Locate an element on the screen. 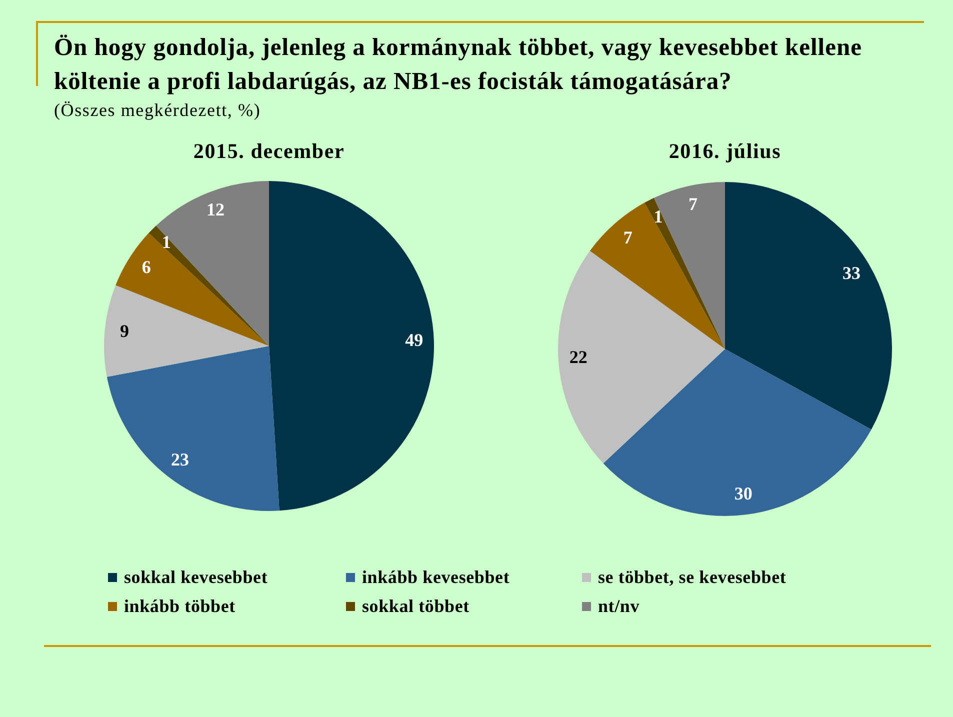 Image resolution: width=953 pixels, height=717 pixels. chart-subtitle: (Összes megkérdezett, %) is located at coordinates (158, 110).